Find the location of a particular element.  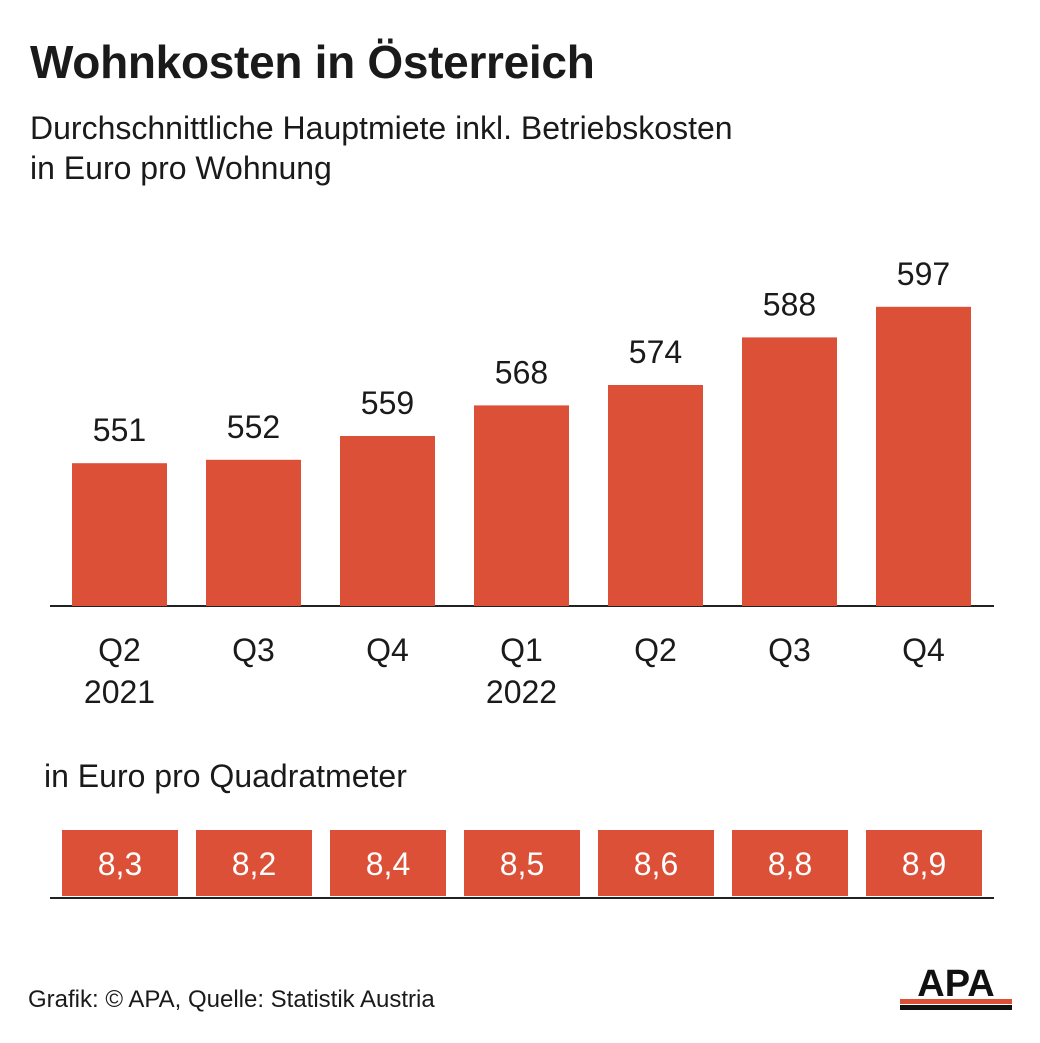

chart-title: Wohnkosten in Österreich is located at coordinates (312, 62).